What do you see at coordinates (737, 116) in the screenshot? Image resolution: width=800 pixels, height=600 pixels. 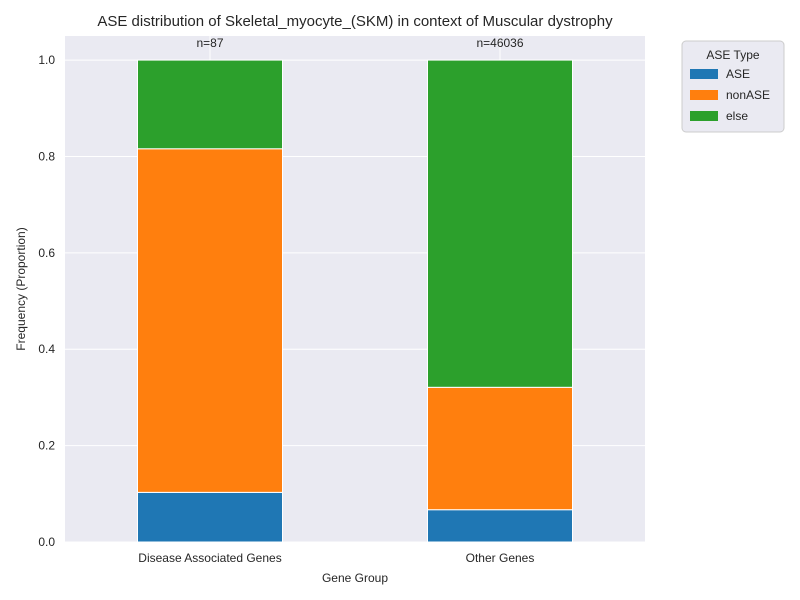 I see `legend-label: else` at bounding box center [737, 116].